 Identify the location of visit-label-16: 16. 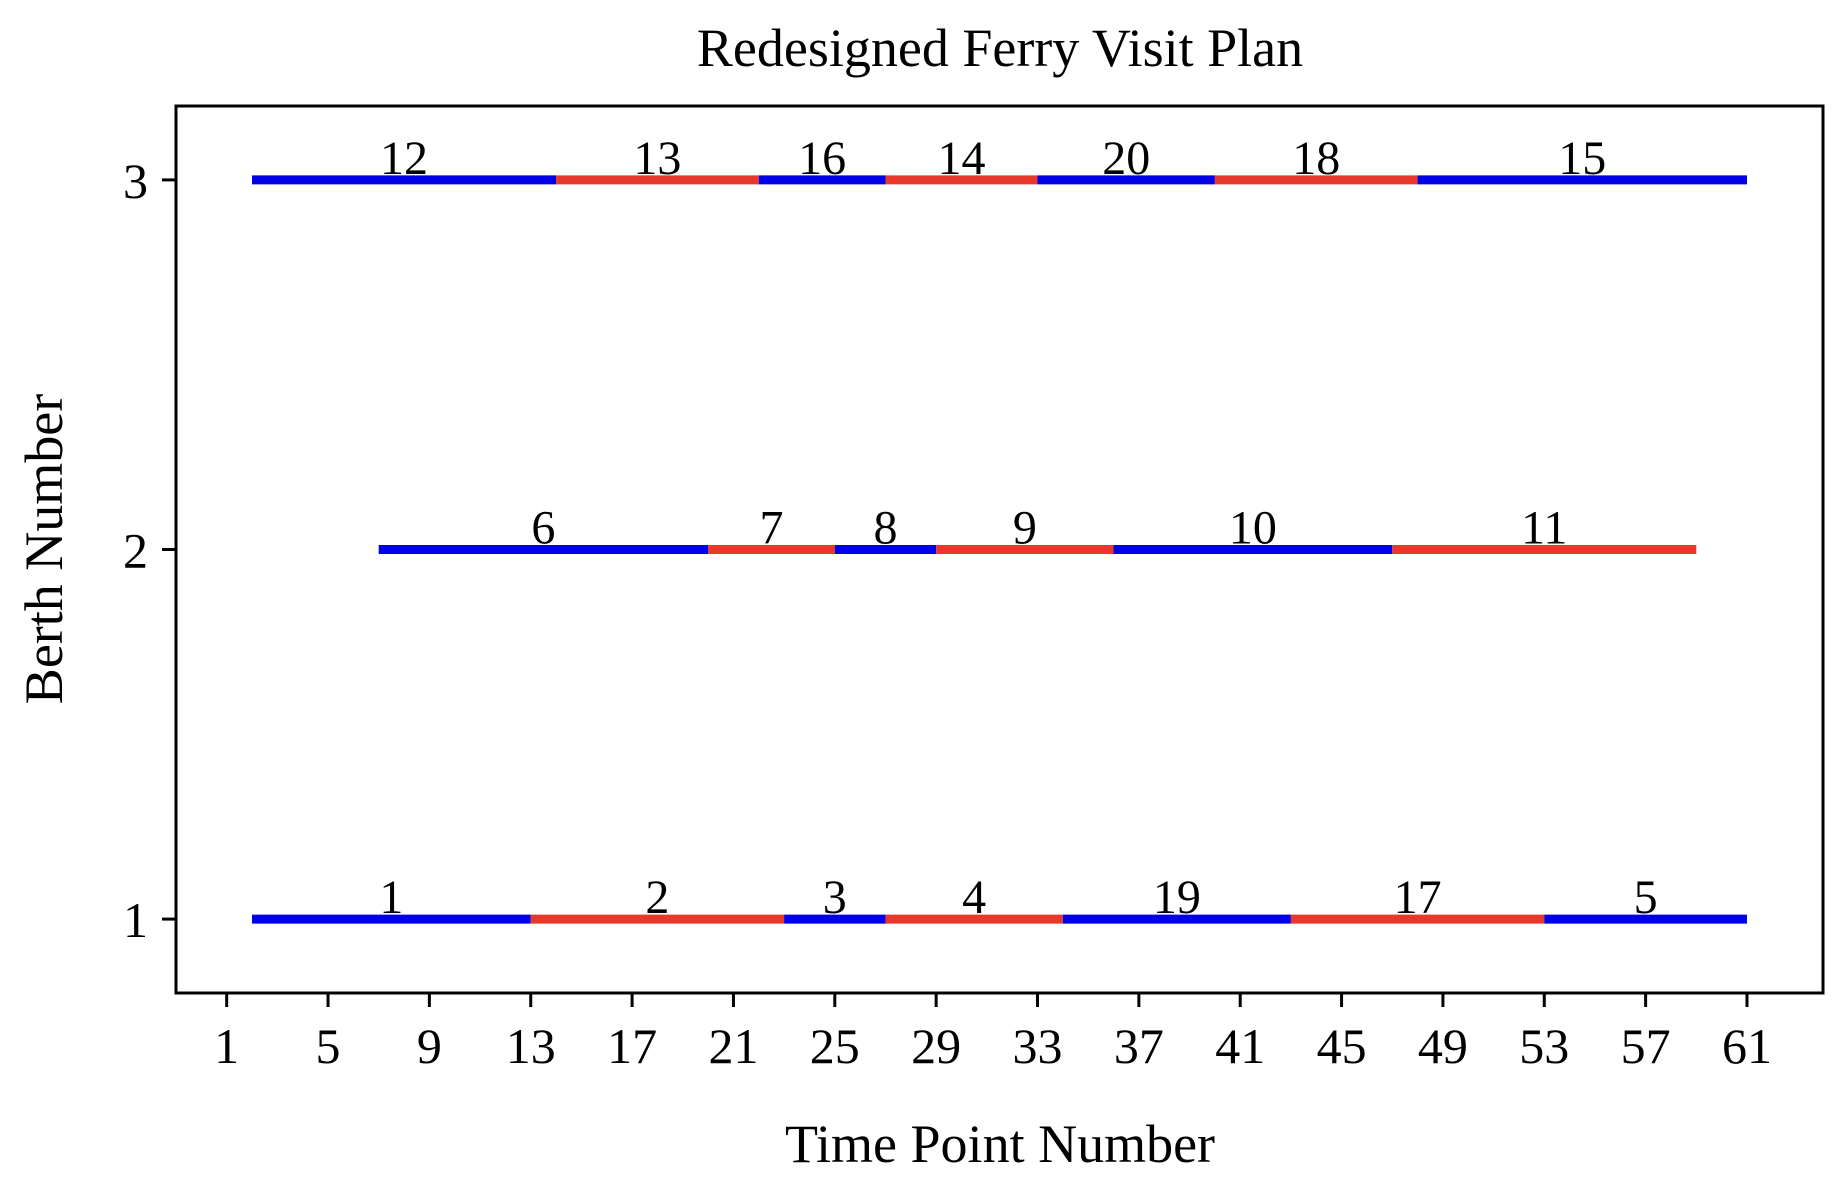
(822, 158).